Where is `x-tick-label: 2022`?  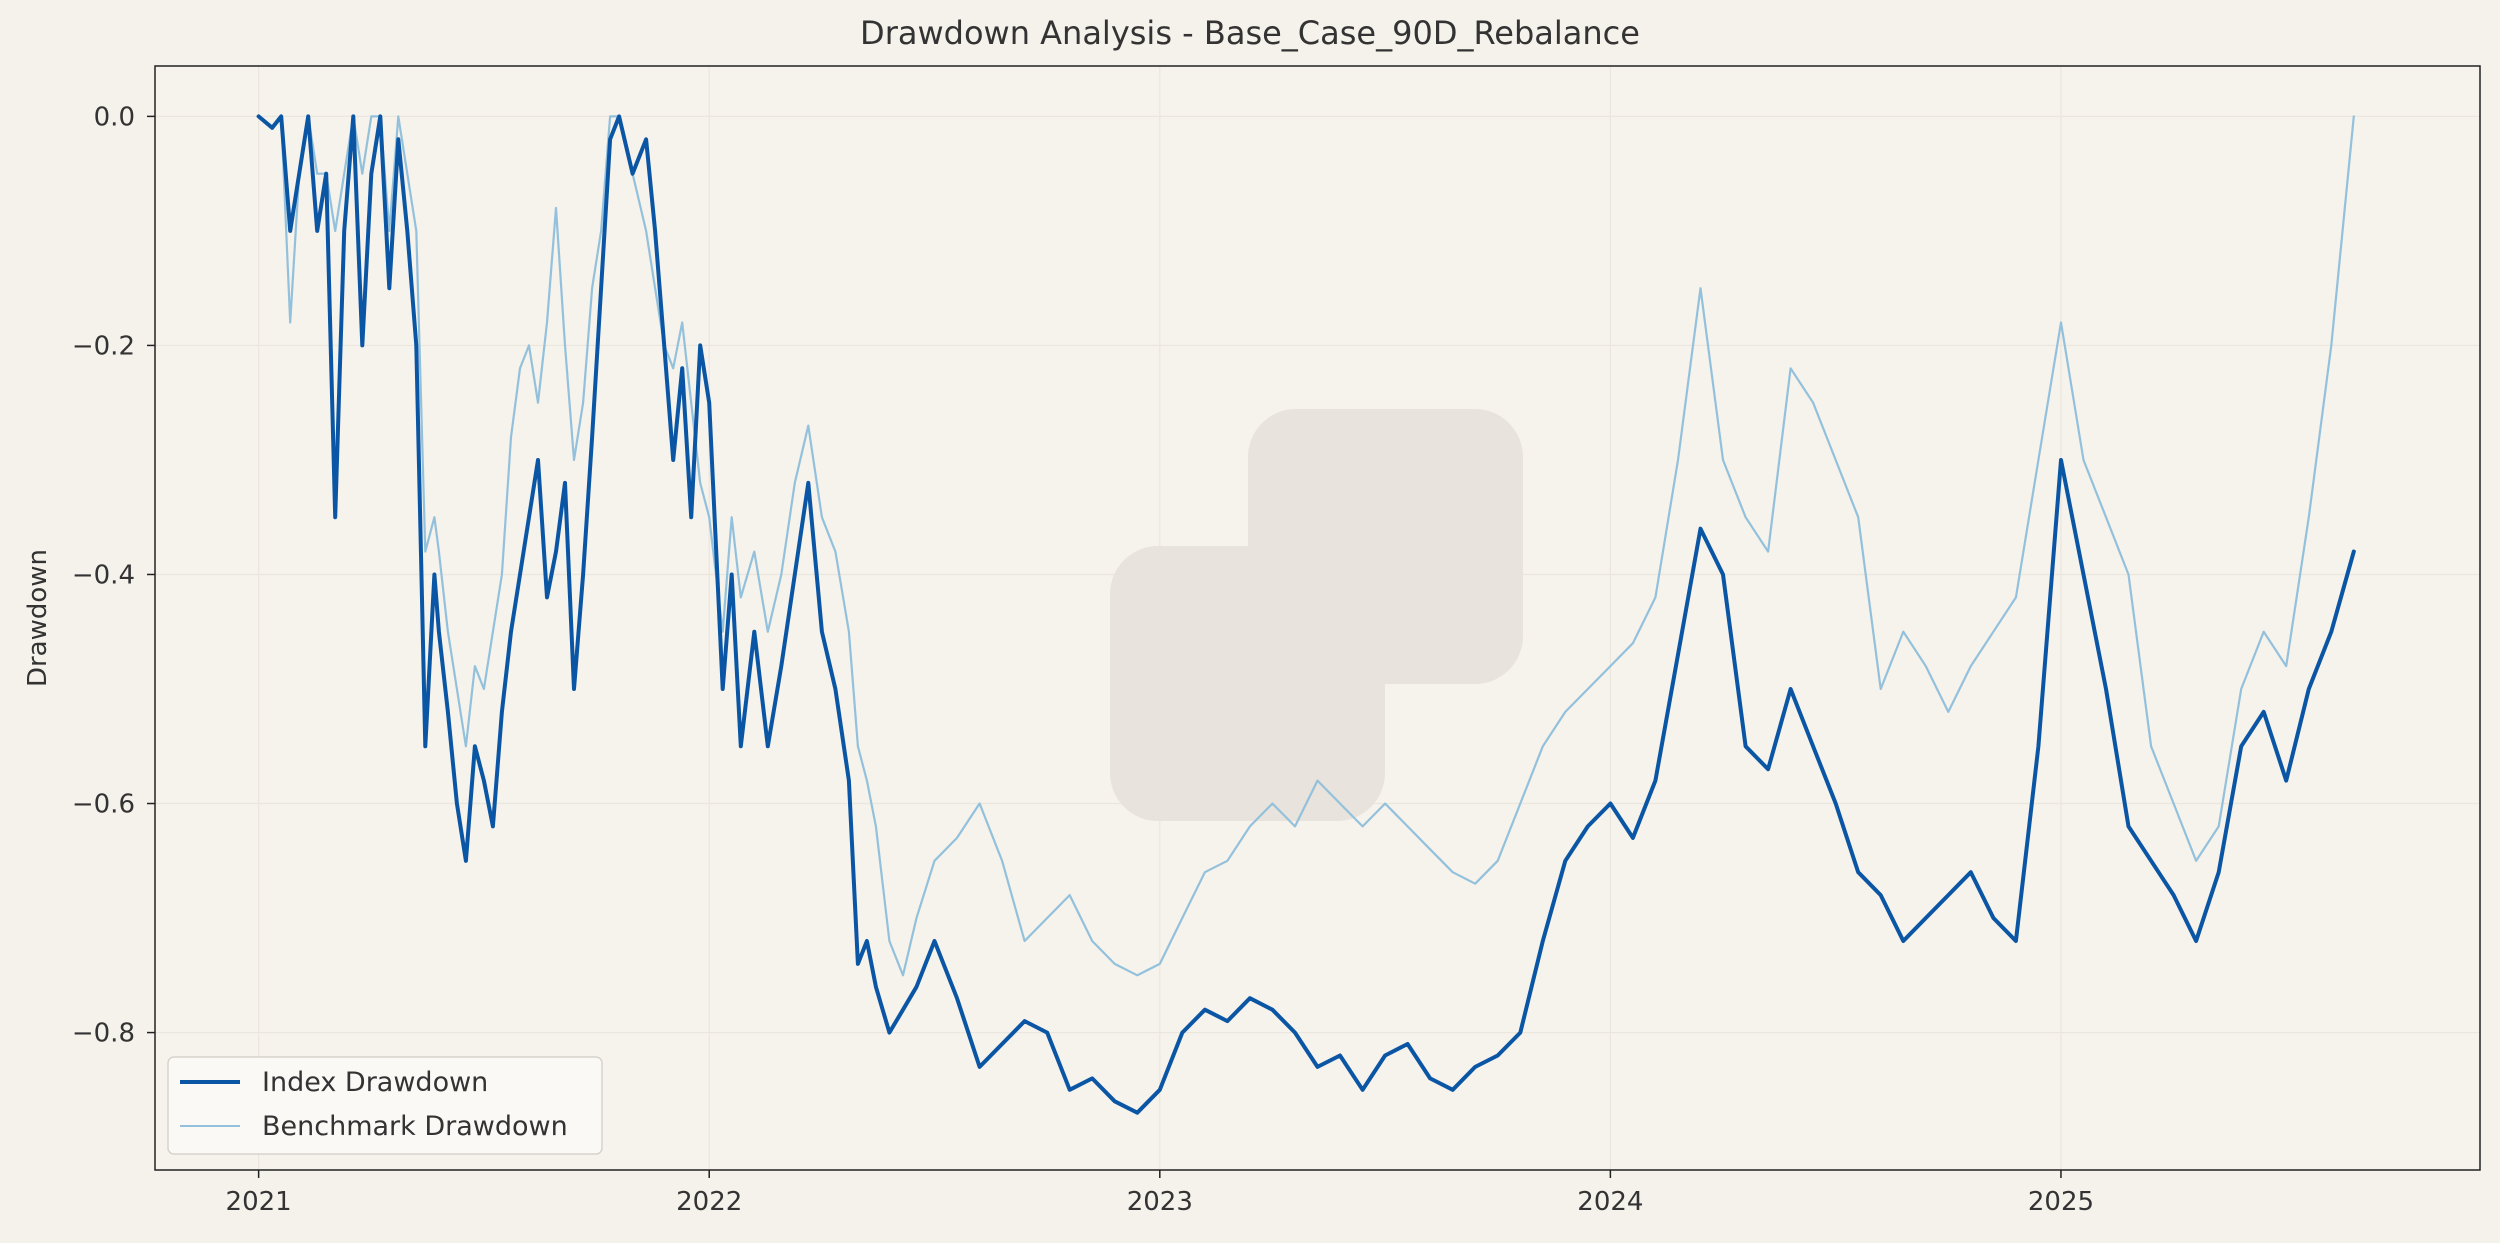
x-tick-label: 2022 is located at coordinates (709, 1202).